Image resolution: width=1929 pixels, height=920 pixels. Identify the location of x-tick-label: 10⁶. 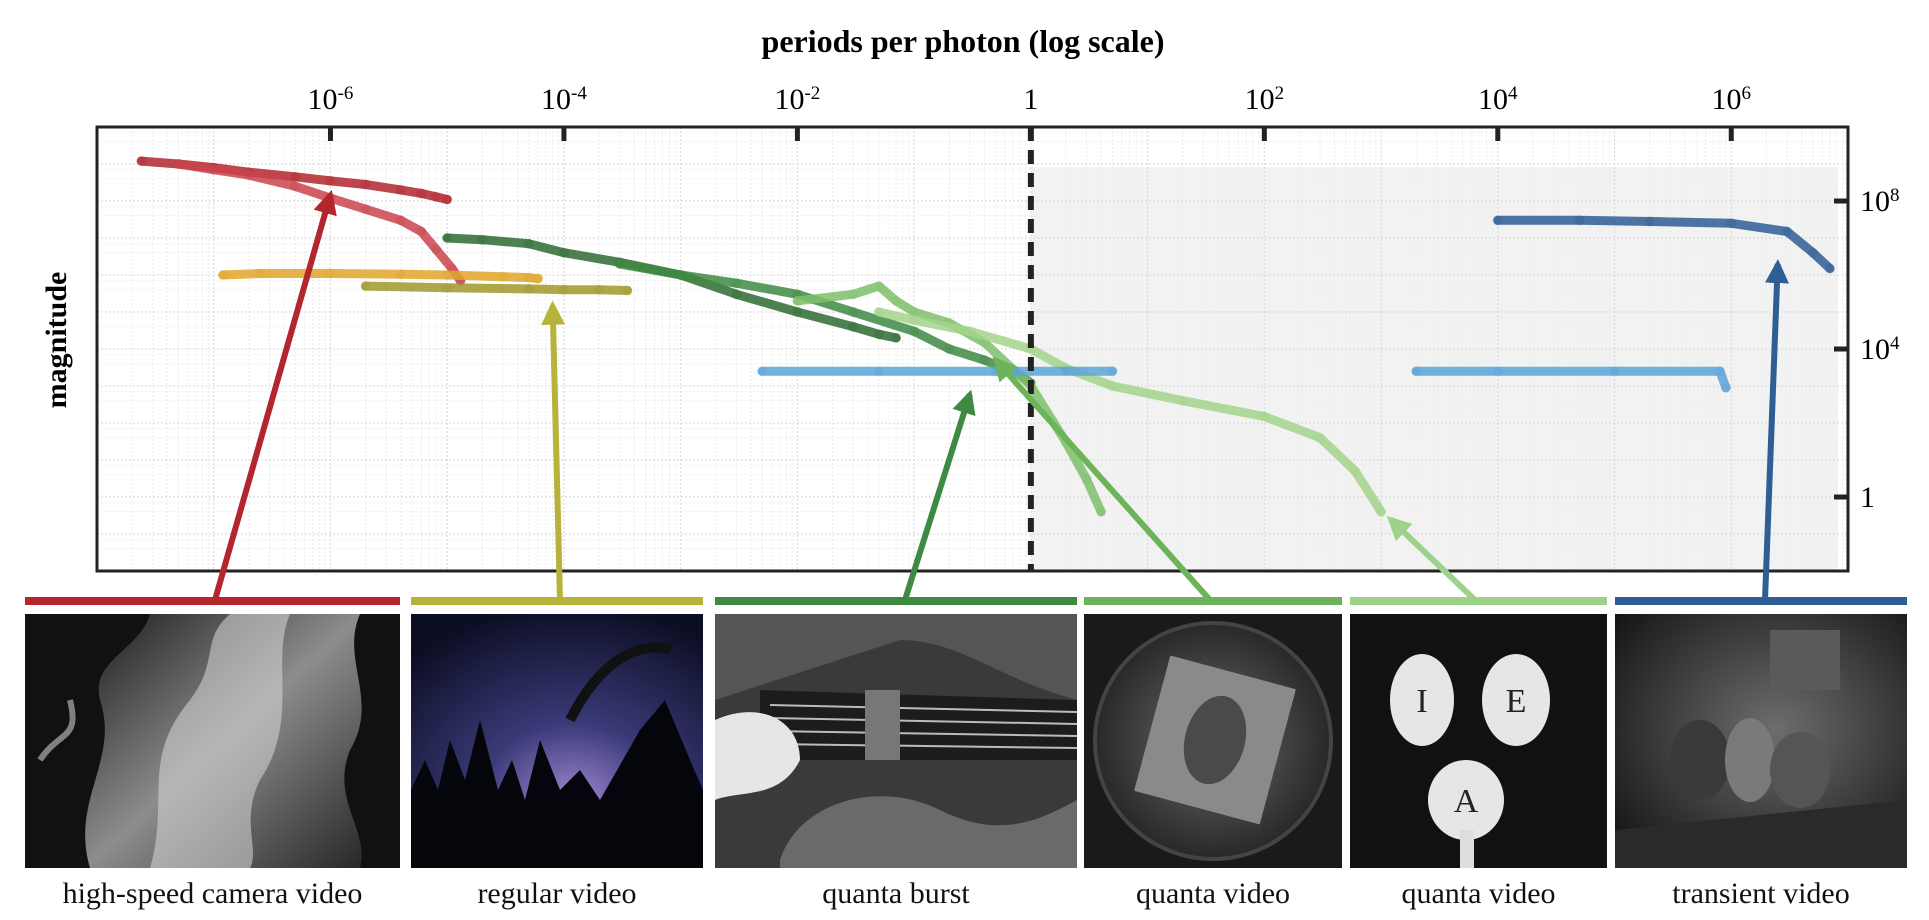
(1732, 100).